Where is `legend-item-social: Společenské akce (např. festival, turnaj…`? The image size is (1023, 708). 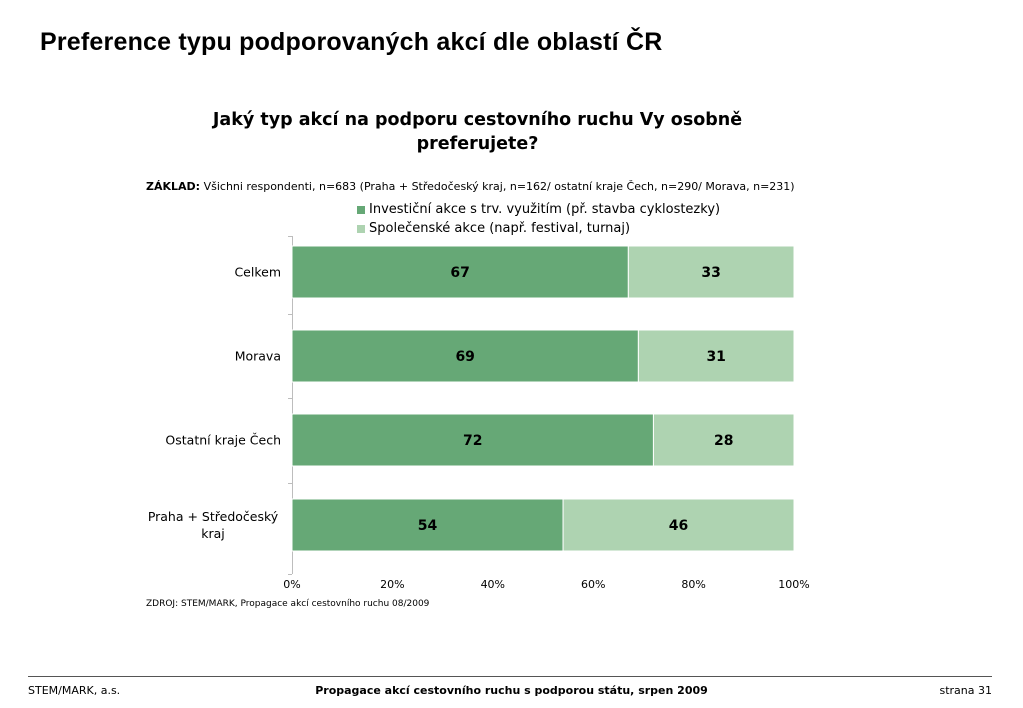 legend-item-social: Společenské akce (např. festival, turnaj… is located at coordinates (538, 228).